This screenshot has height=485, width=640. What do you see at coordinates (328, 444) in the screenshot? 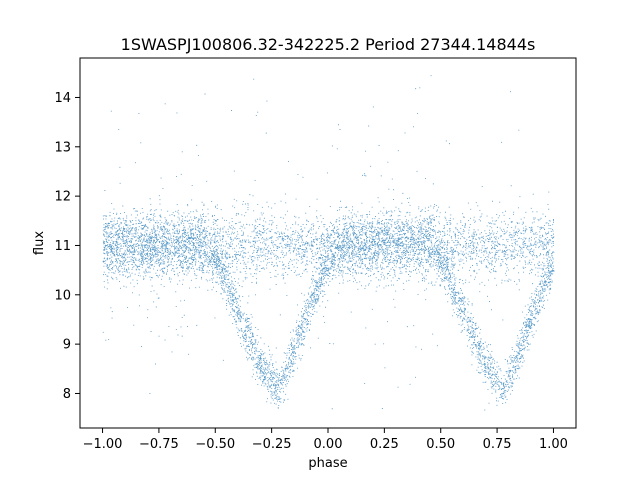
I see `x-tick-label: 0.00` at bounding box center [328, 444].